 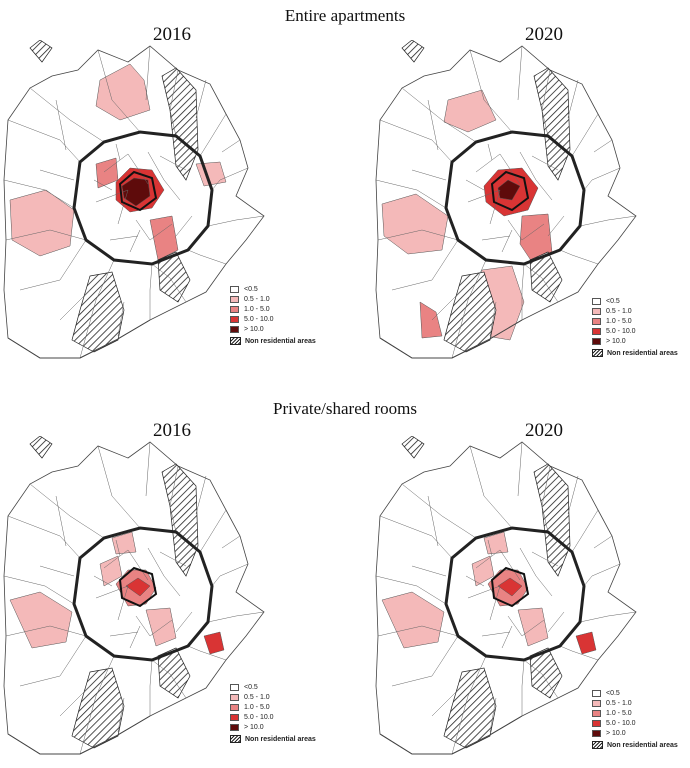 What do you see at coordinates (273, 697) in the screenshot?
I see `legend-item: 0.5 - 1.0` at bounding box center [273, 697].